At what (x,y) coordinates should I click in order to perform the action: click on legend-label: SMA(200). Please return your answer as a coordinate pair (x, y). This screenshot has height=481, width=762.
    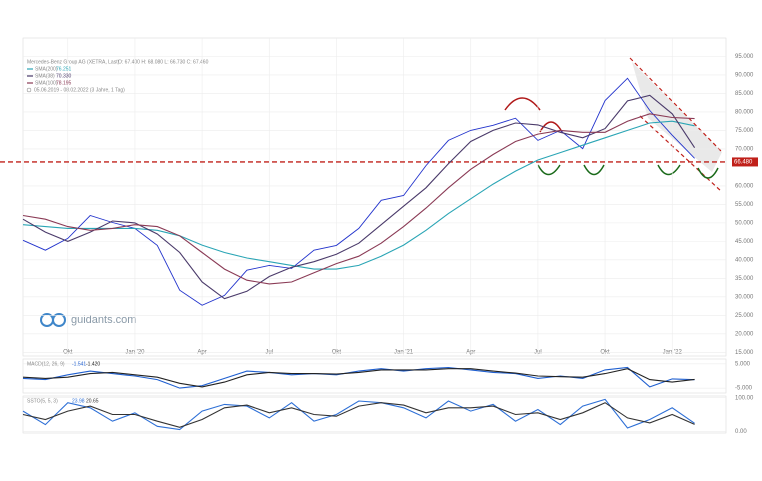
    Looking at the image, I should click on (46, 69).